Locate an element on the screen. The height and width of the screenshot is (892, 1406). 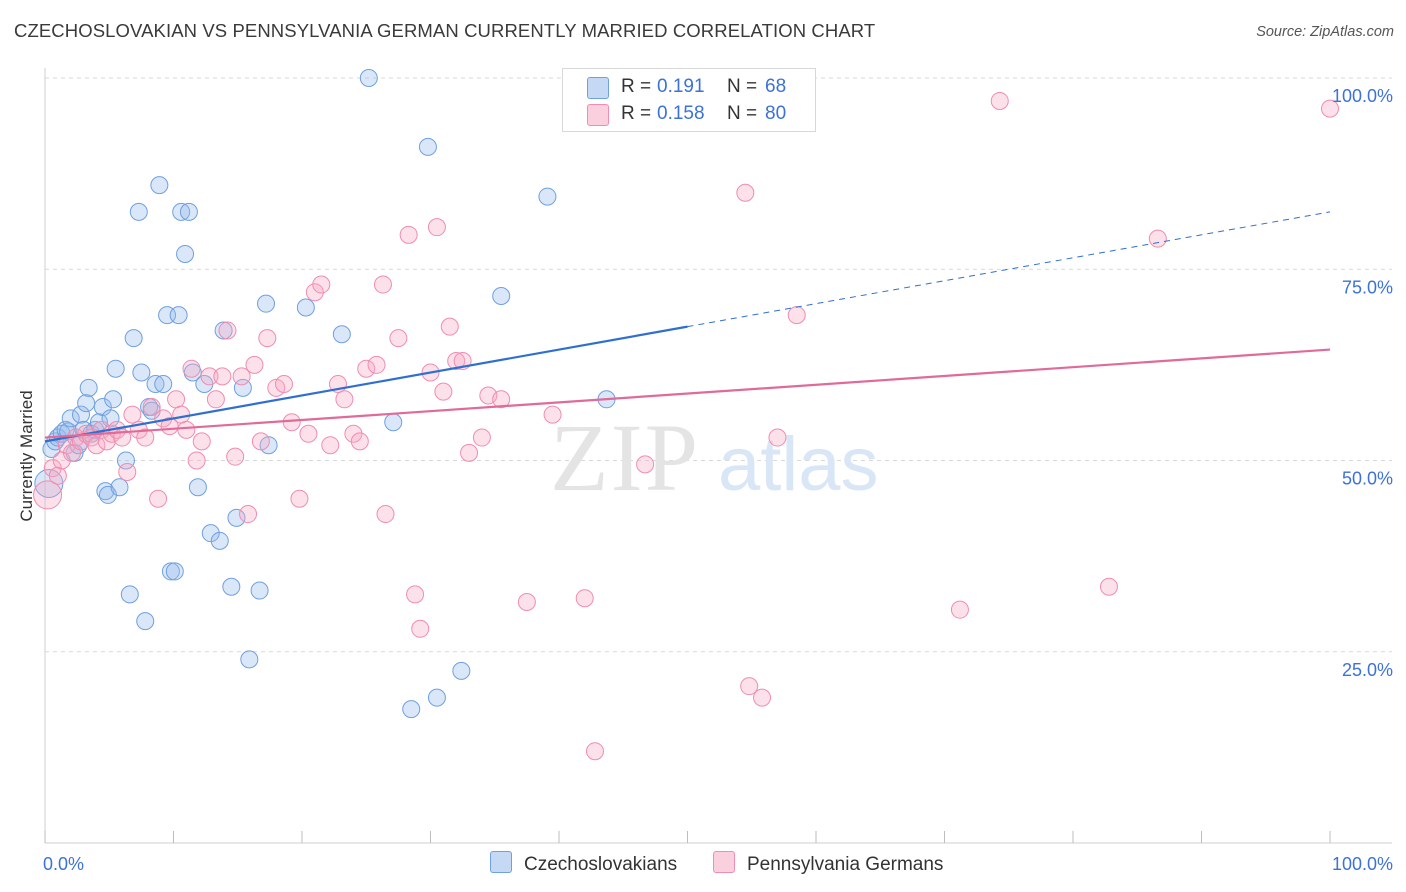
y-tick-label: 25.0% is located at coordinates (1367, 670).